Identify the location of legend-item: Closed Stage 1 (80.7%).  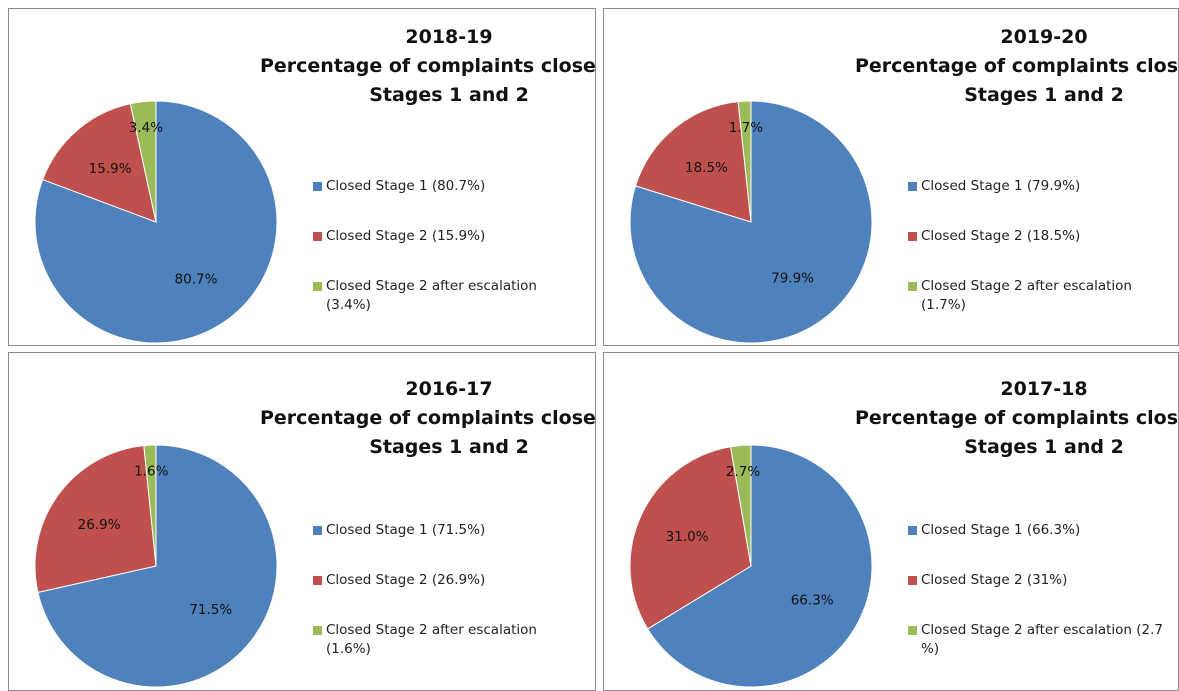
(449, 186).